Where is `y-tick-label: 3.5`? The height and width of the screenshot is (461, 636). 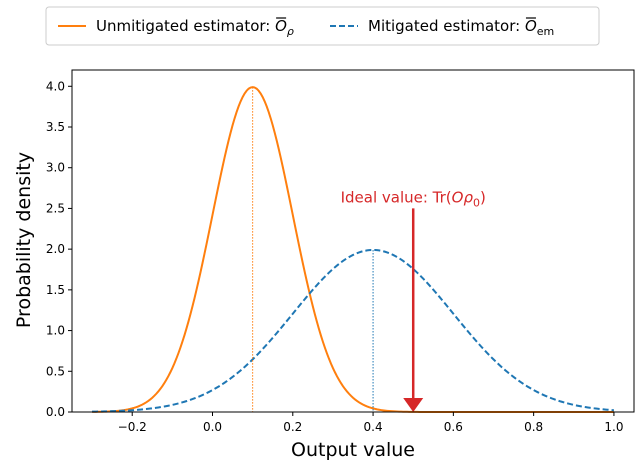 y-tick-label: 3.5 is located at coordinates (55, 127).